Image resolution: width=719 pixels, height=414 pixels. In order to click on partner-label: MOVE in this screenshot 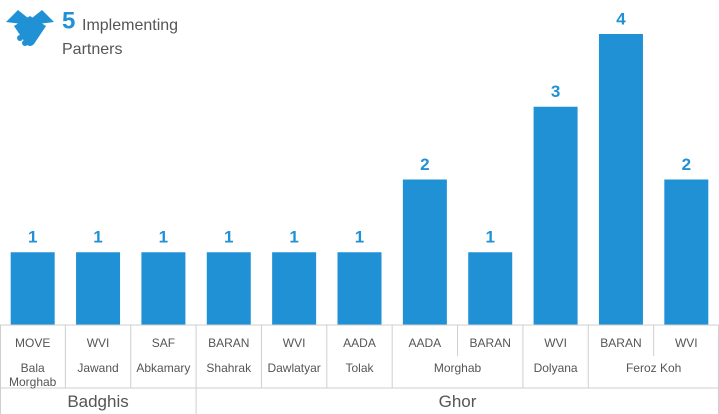, I will do `click(33, 343)`.